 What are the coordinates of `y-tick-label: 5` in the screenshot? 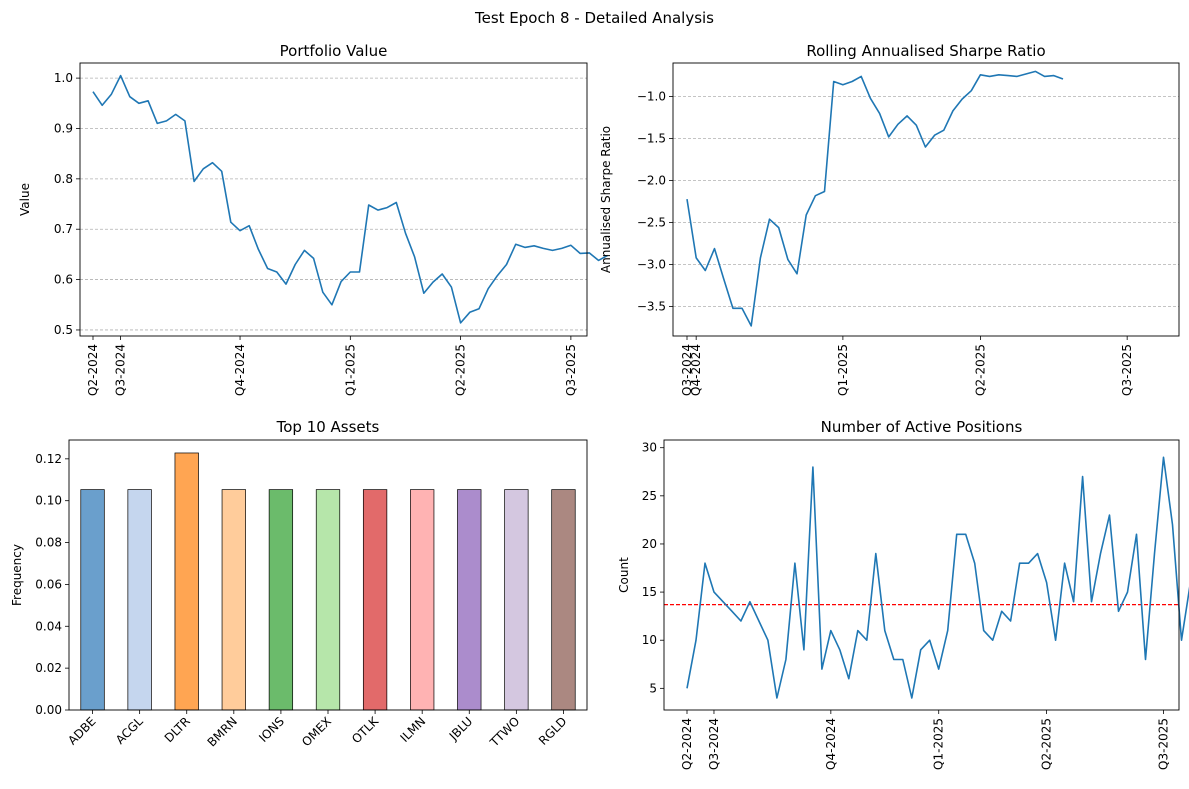 It's located at (653, 688).